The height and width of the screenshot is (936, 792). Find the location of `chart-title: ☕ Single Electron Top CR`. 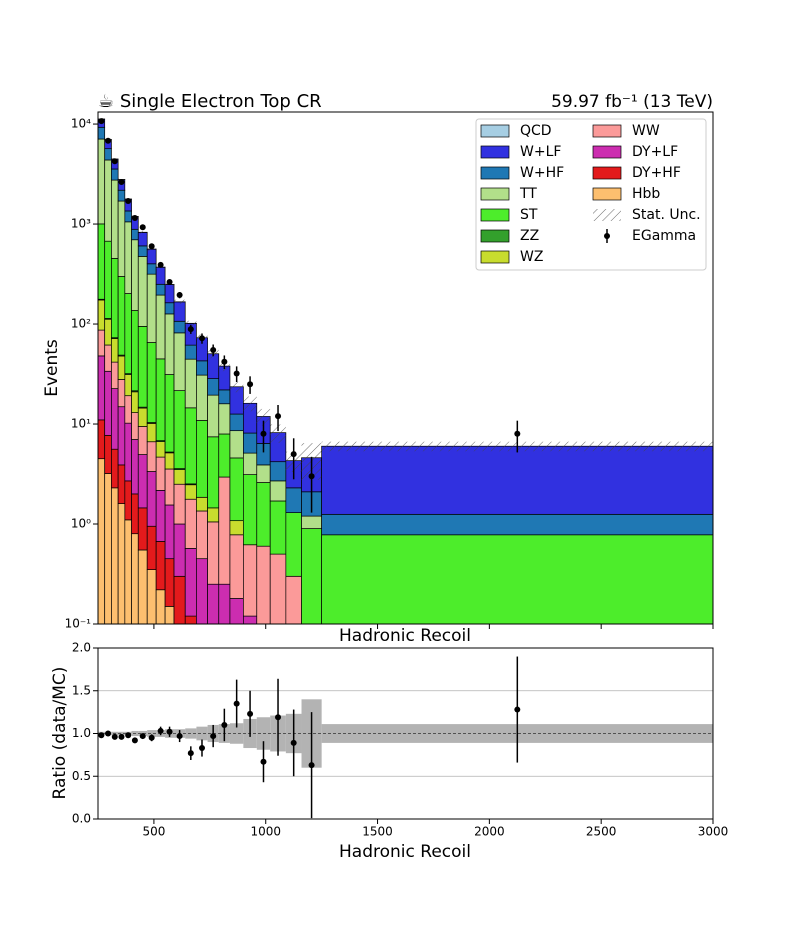

chart-title: ☕ Single Electron Top CR is located at coordinates (210, 101).